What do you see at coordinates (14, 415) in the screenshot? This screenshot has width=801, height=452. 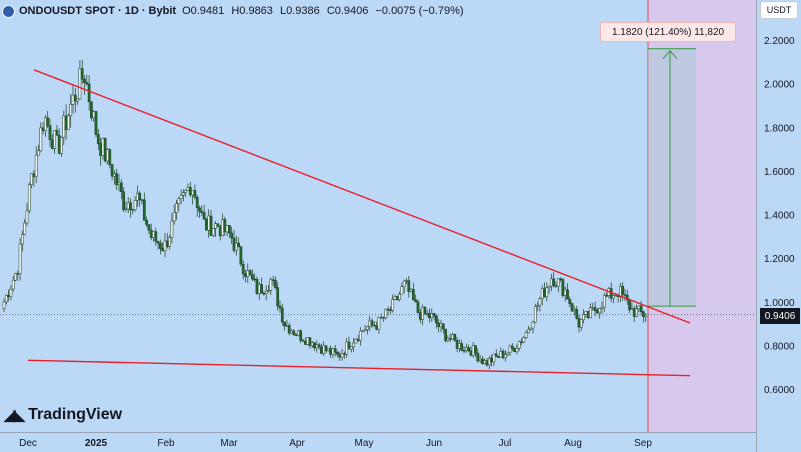 I see `tradingview-logo-icon: ◢◣` at bounding box center [14, 415].